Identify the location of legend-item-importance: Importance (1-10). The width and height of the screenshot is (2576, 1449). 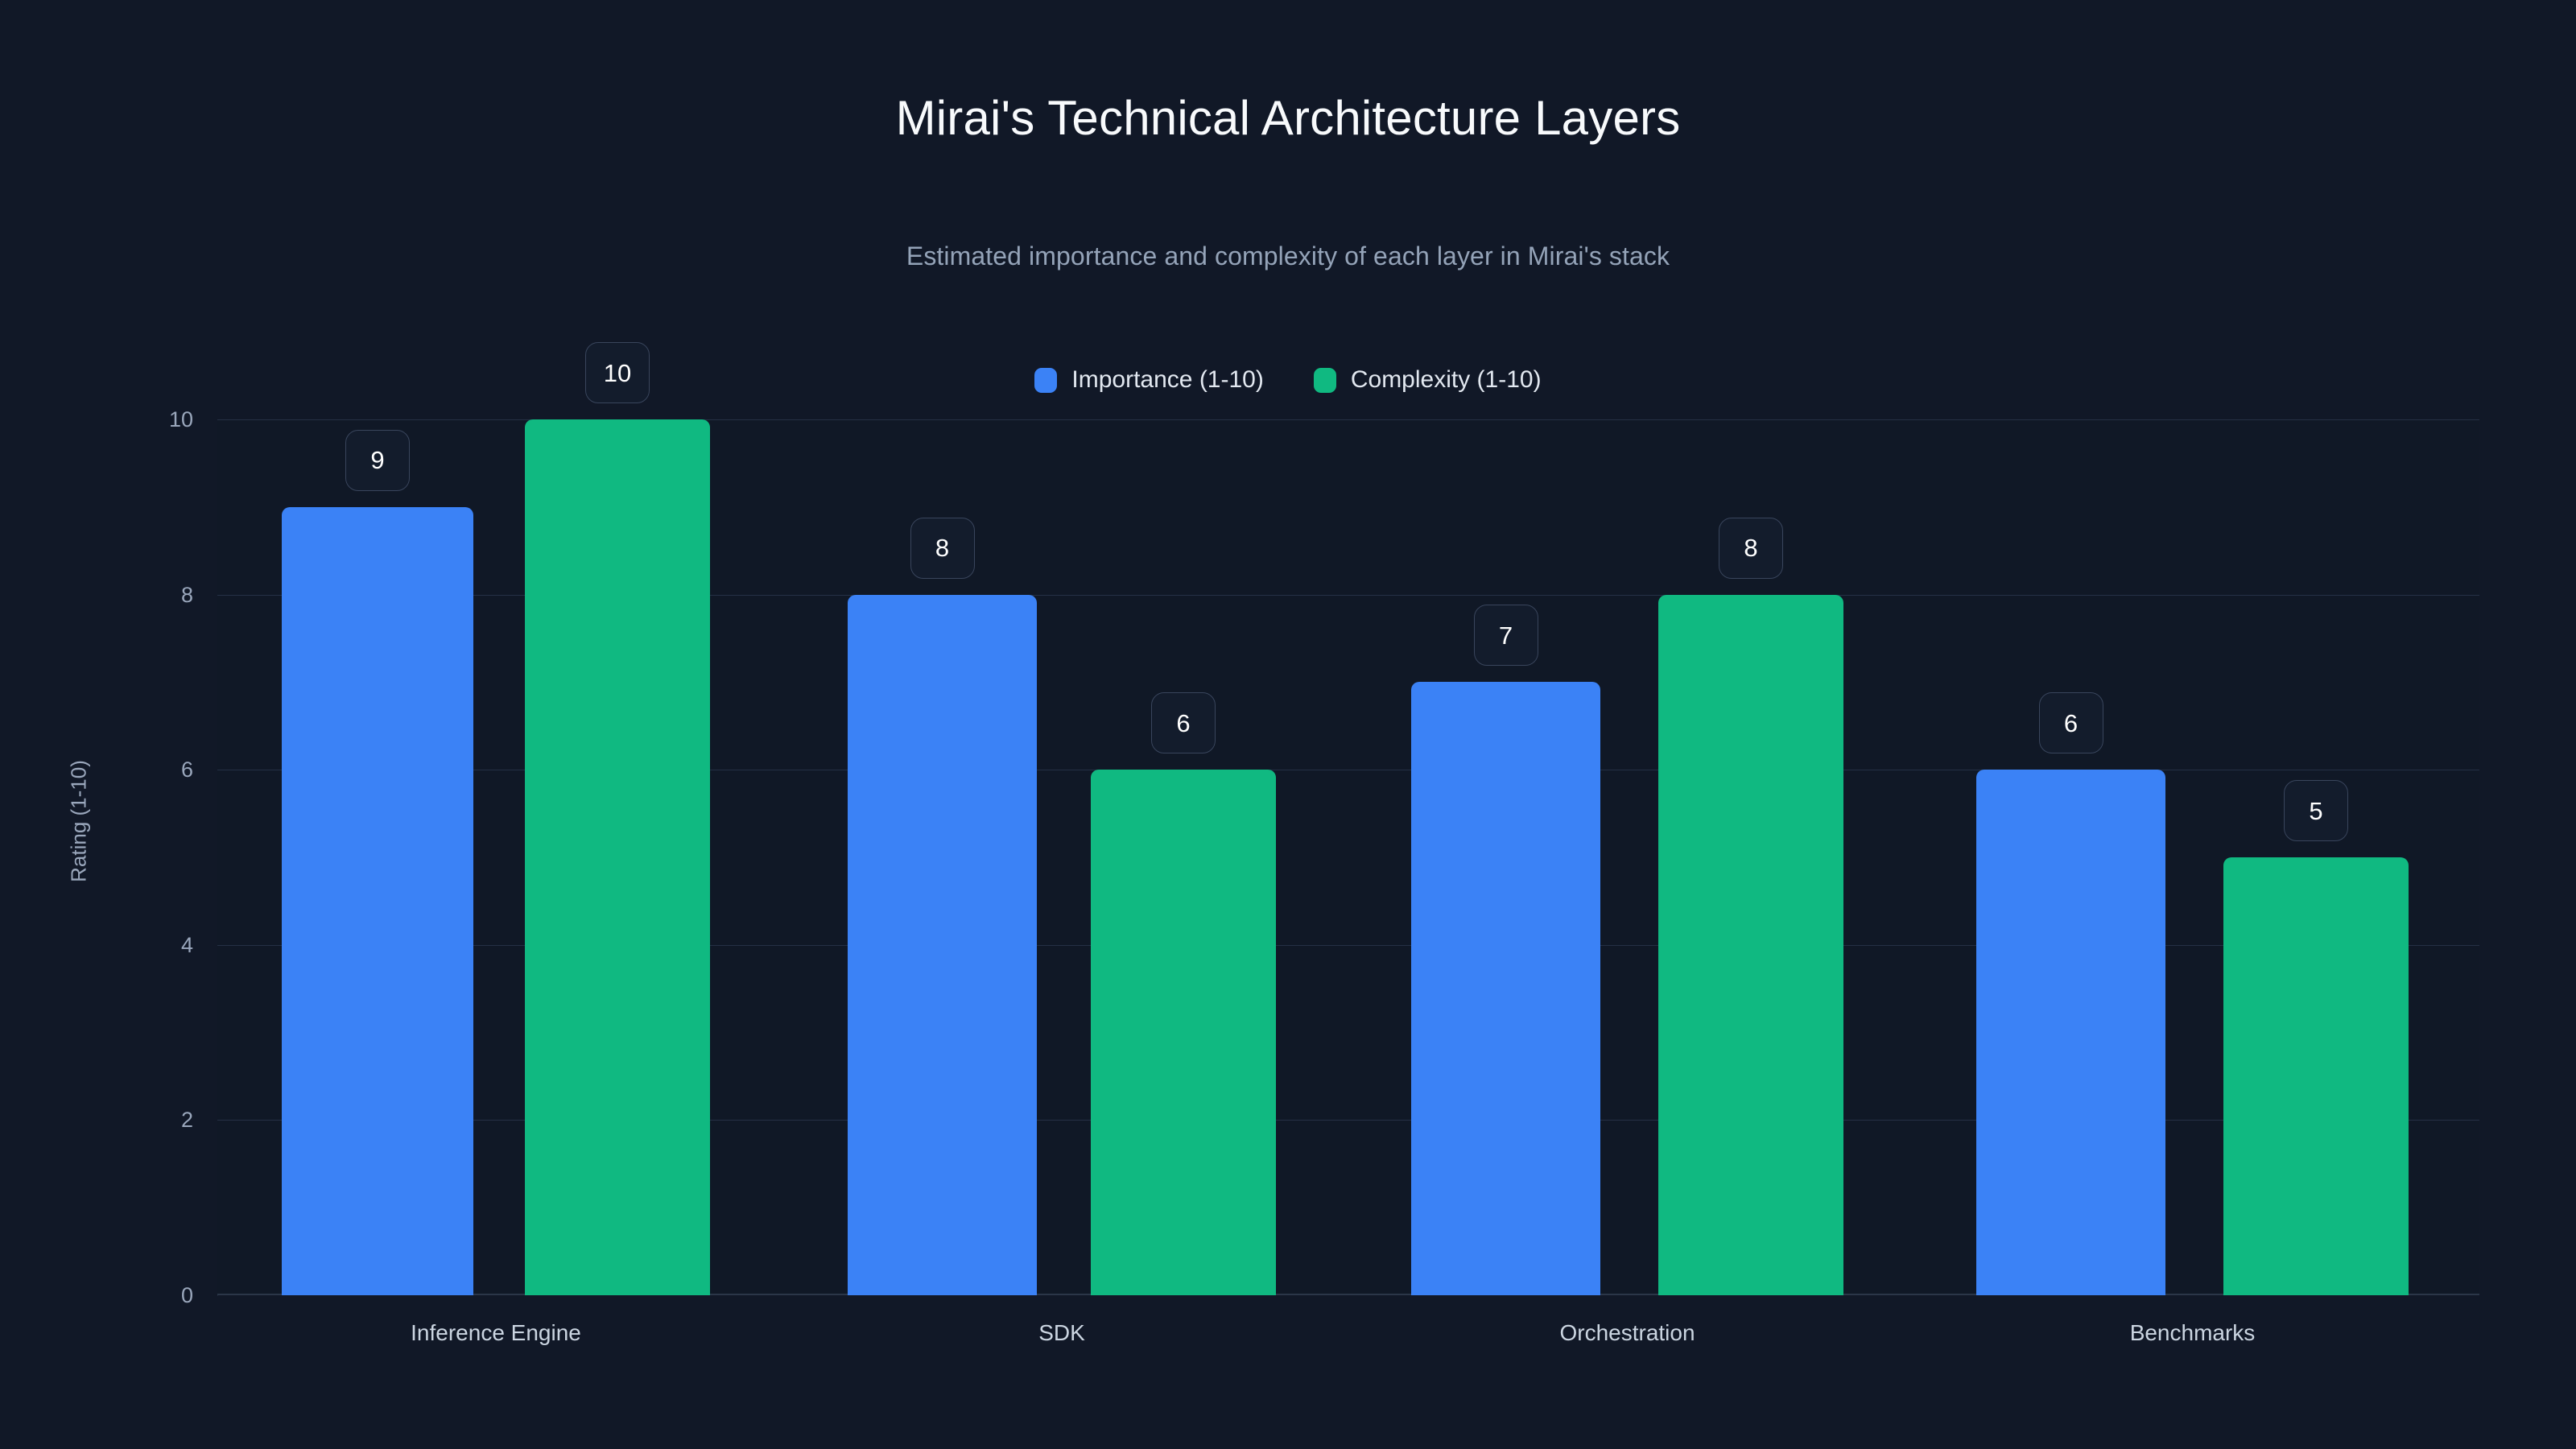
(1149, 380).